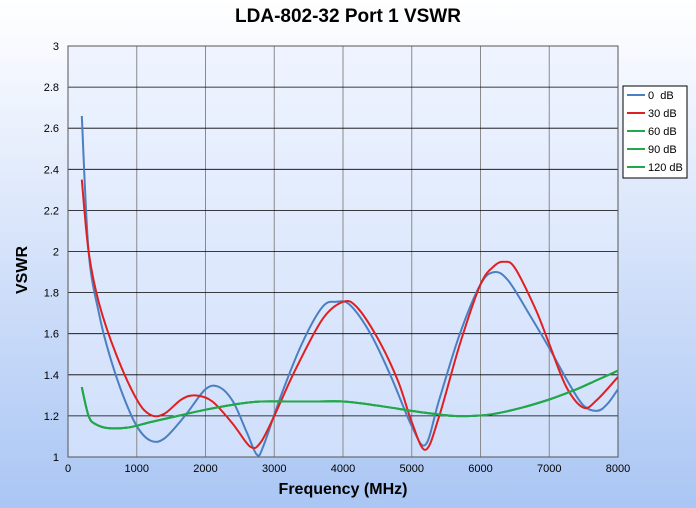 The height and width of the screenshot is (508, 696). What do you see at coordinates (56, 253) in the screenshot?
I see `y-tick-label: 2` at bounding box center [56, 253].